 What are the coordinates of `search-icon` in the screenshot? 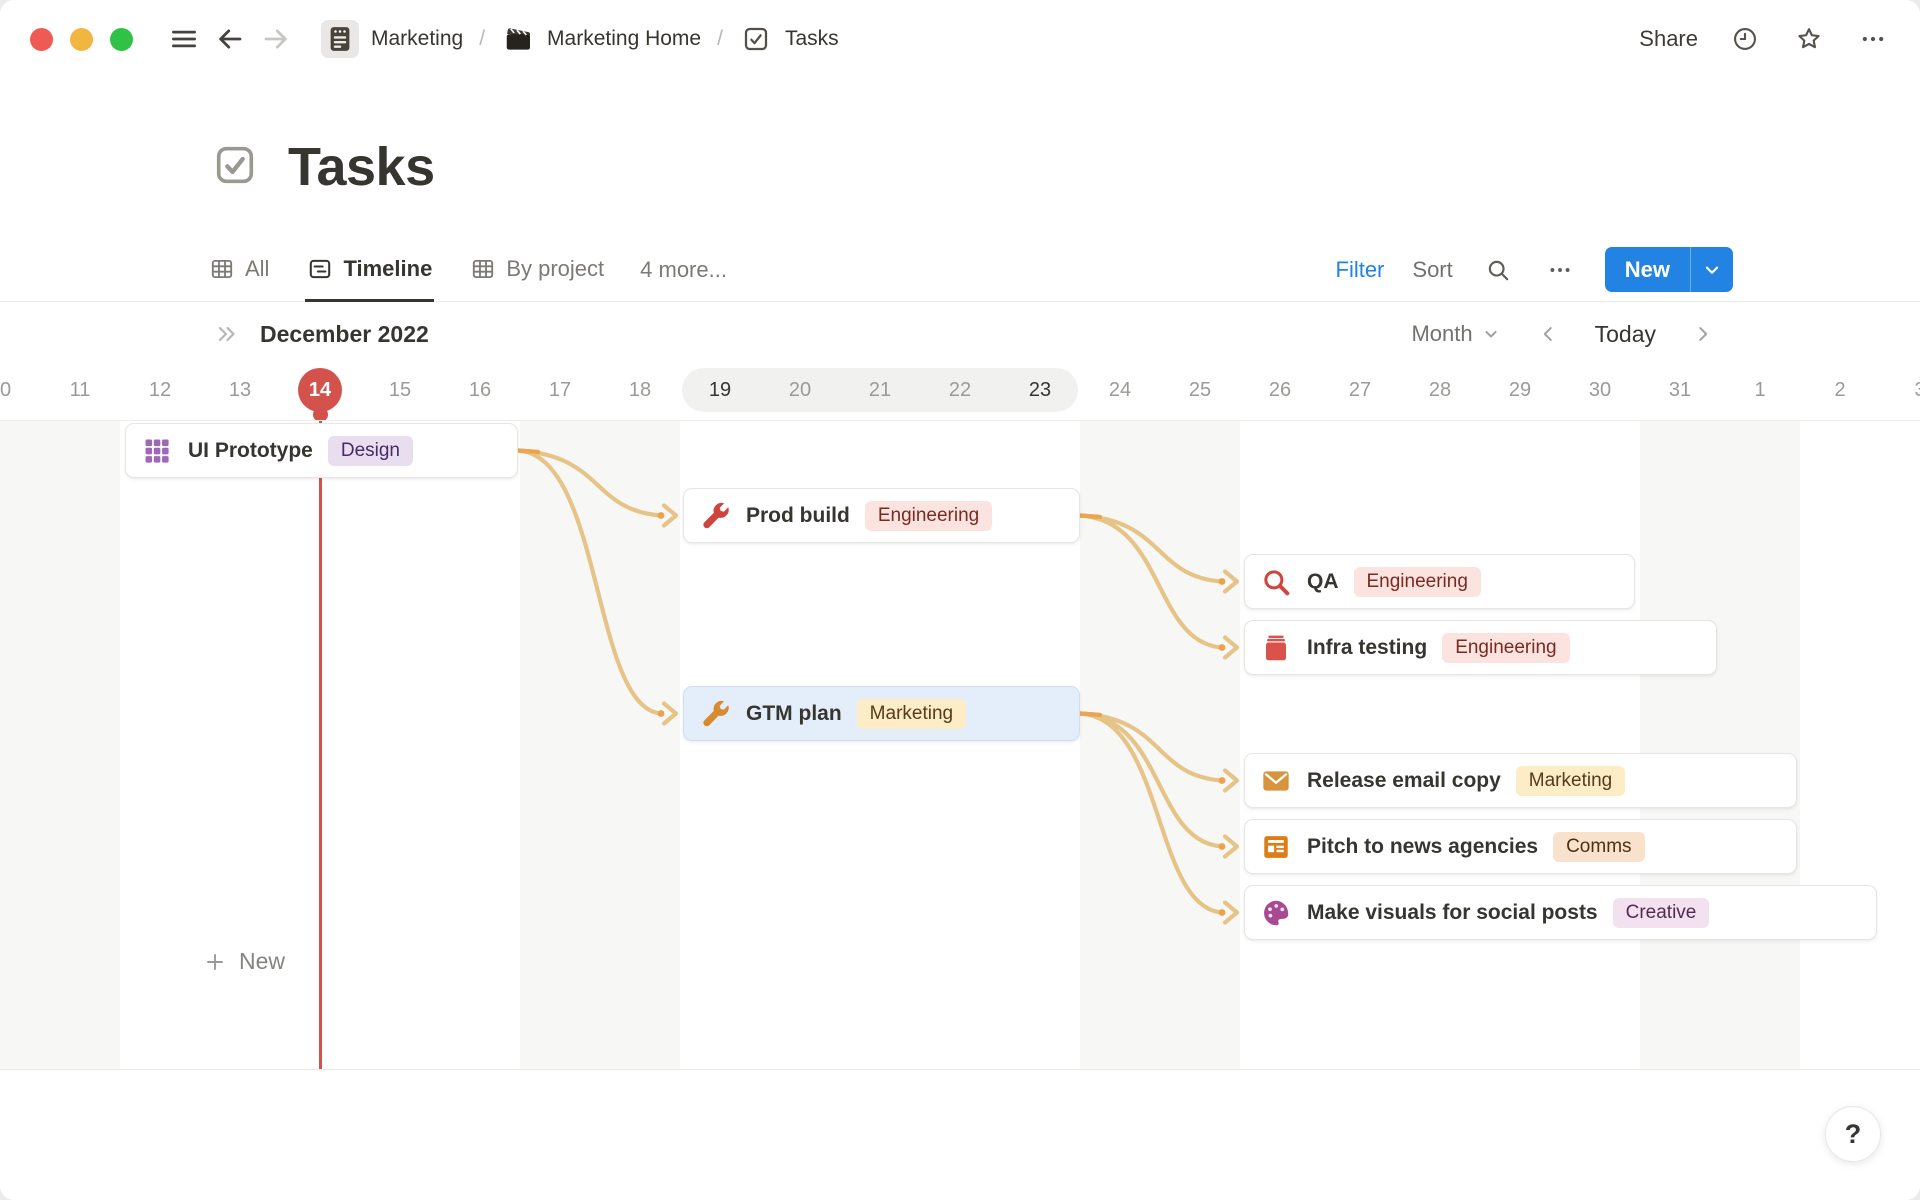 It's located at (1498, 270).